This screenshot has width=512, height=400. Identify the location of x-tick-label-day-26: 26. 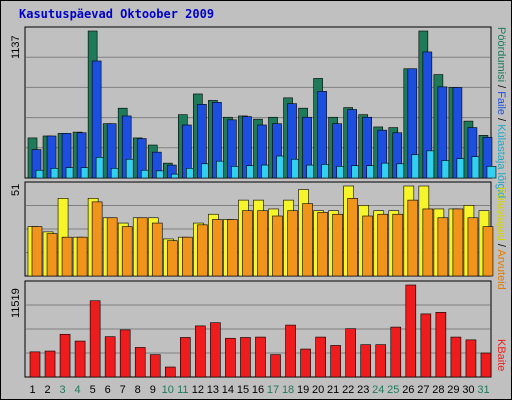
(408, 390).